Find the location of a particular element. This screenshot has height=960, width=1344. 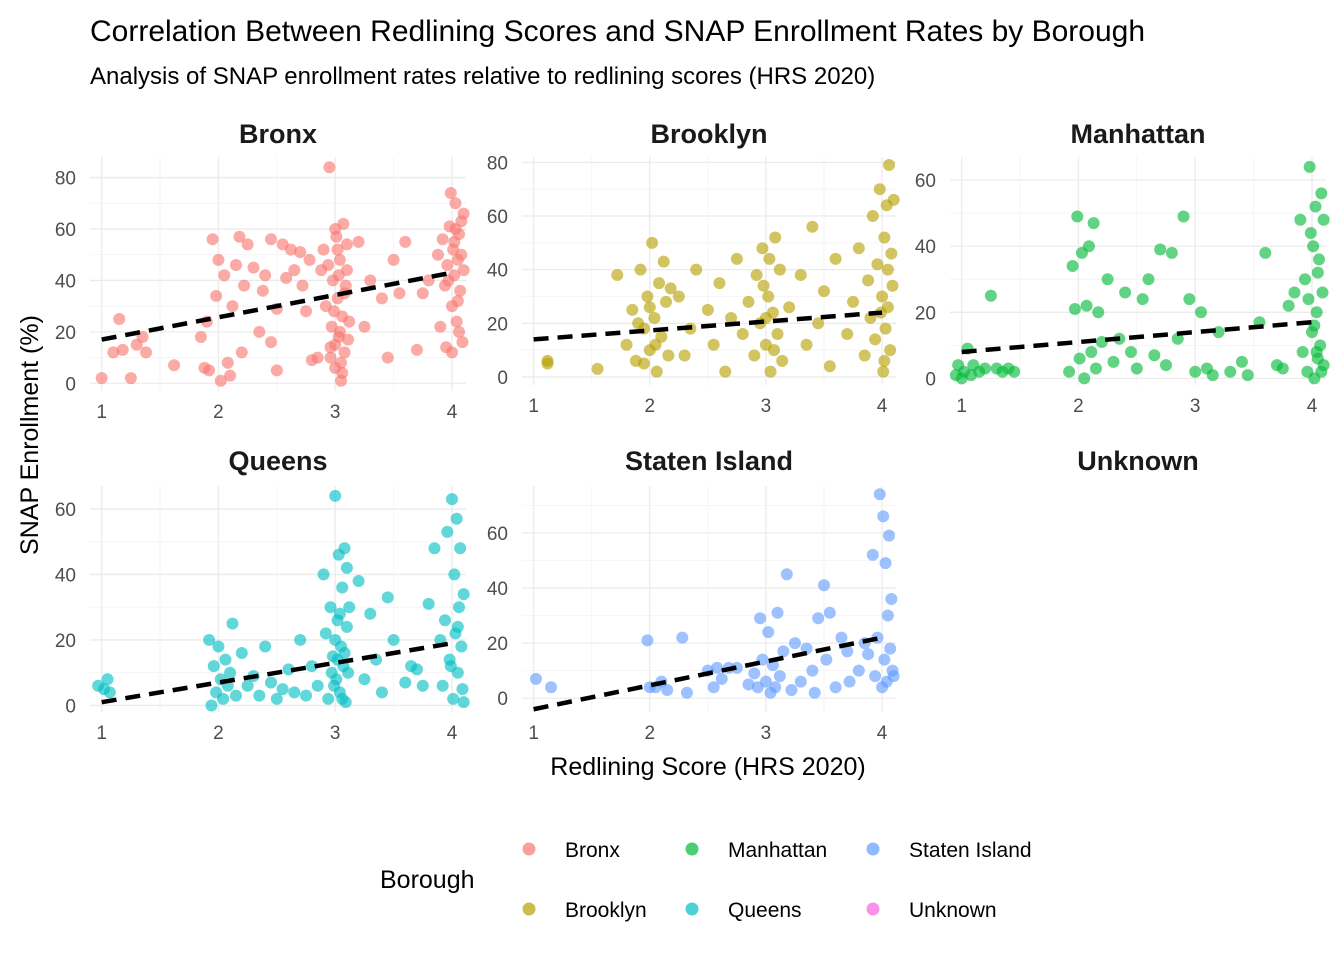

y-tick-label: 60 is located at coordinates (925, 181).